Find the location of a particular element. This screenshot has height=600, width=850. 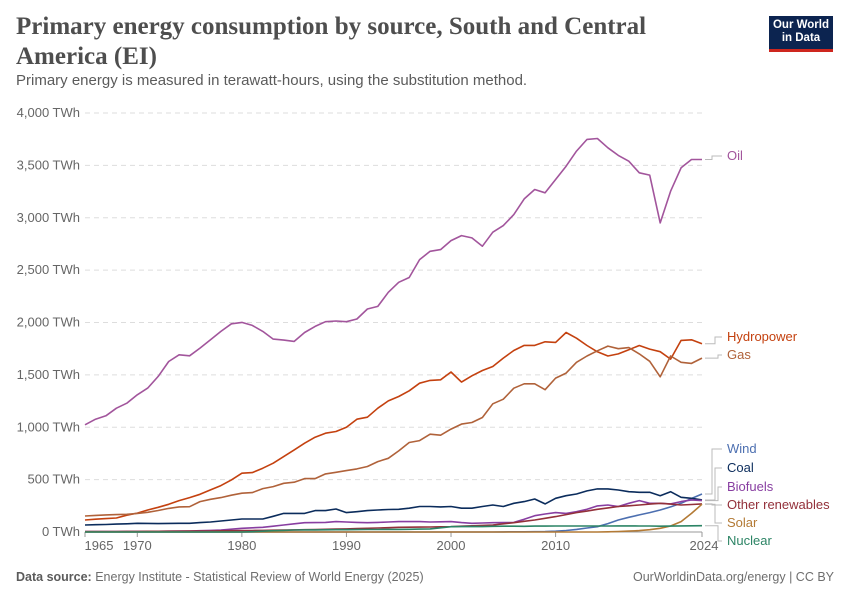

legend-label-solar: Solar is located at coordinates (742, 522).